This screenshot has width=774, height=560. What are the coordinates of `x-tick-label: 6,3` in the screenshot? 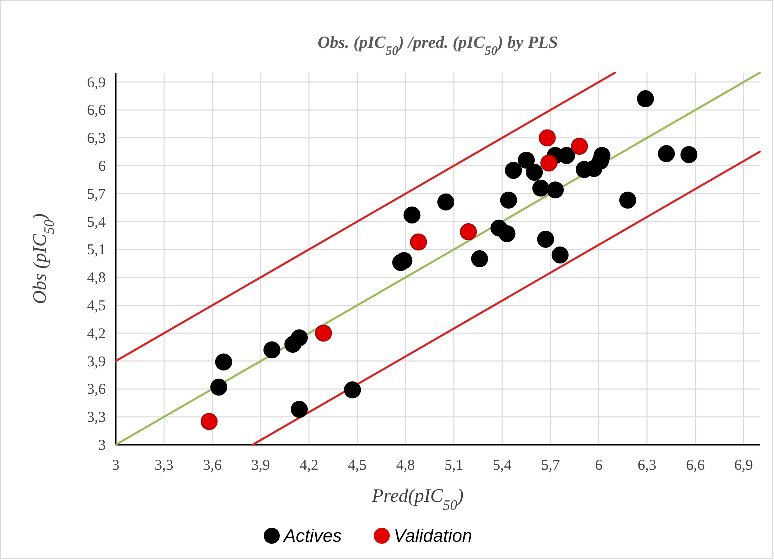 It's located at (647, 466).